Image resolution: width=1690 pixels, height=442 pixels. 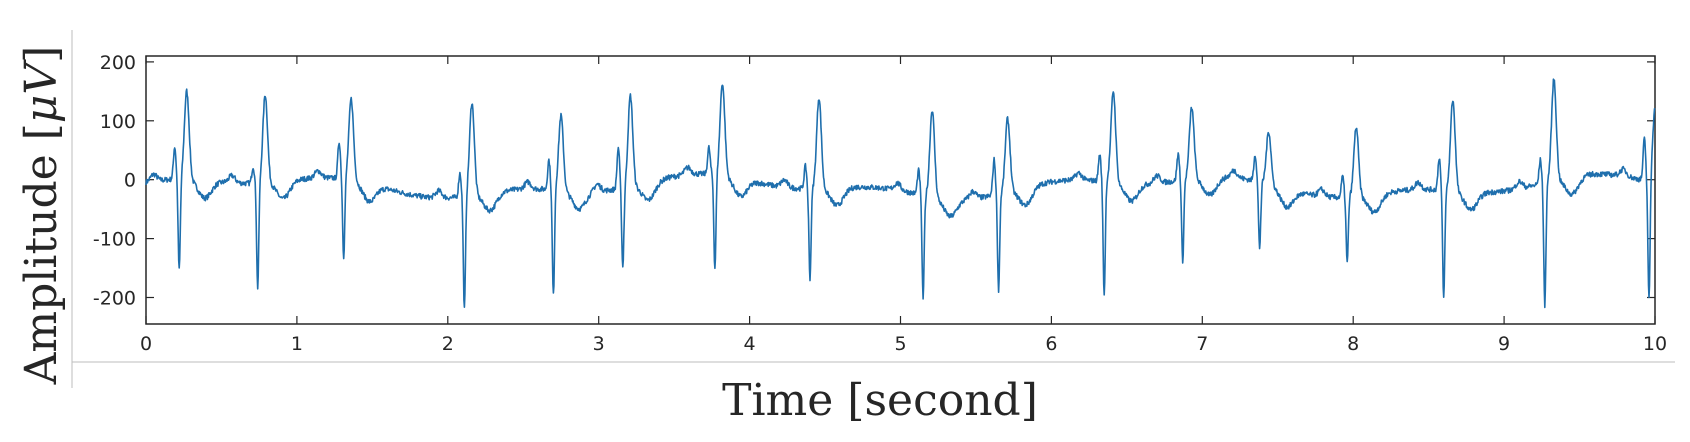 I want to click on y-tick-label: 200, so click(x=118, y=63).